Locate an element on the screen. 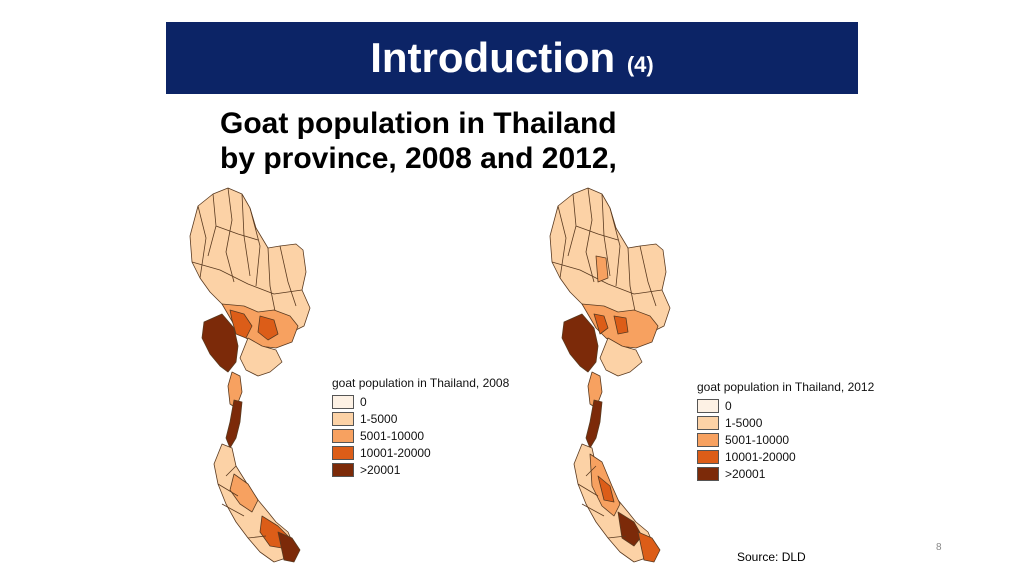 Image resolution: width=1024 pixels, height=576 pixels. slide-title-line: Introduction (4) is located at coordinates (512, 61).